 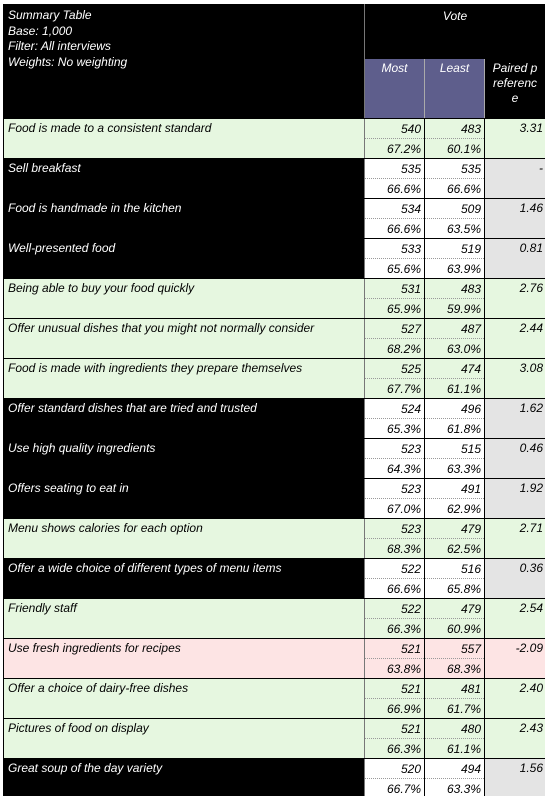 I want to click on paired-preference-value: 2.71, so click(x=514, y=538).